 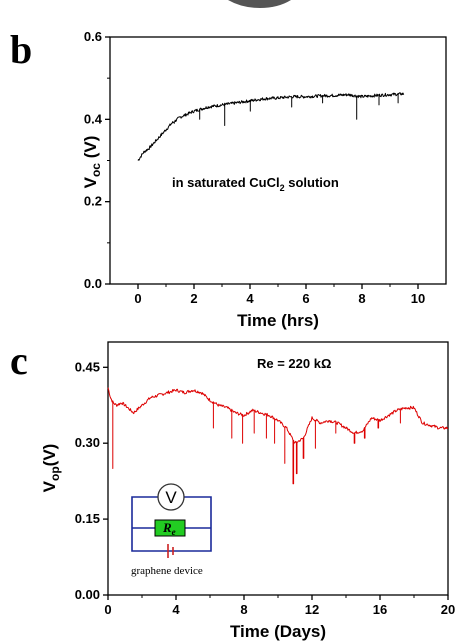 I want to click on x-axis-title: Time (hrs), so click(x=278, y=320).